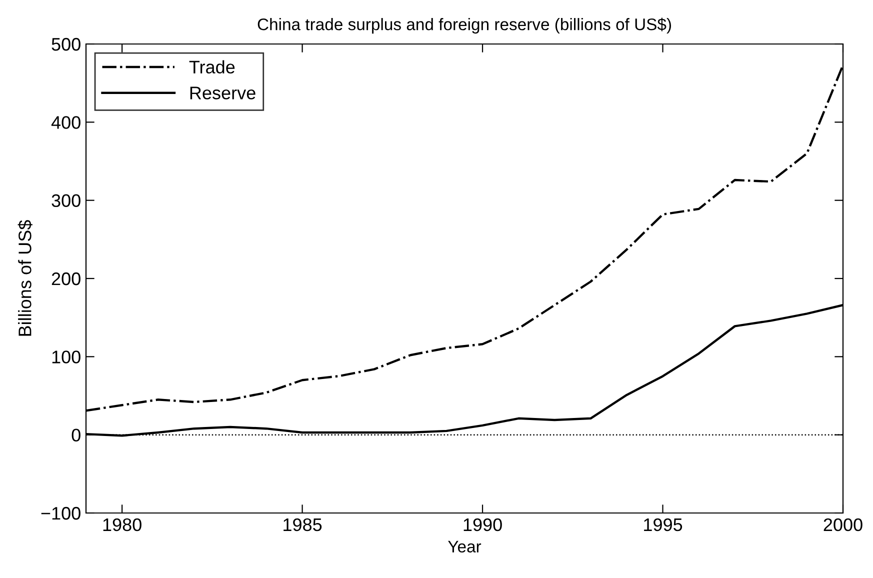 The width and height of the screenshot is (873, 578). I want to click on y-tick-label: 100, so click(66, 357).